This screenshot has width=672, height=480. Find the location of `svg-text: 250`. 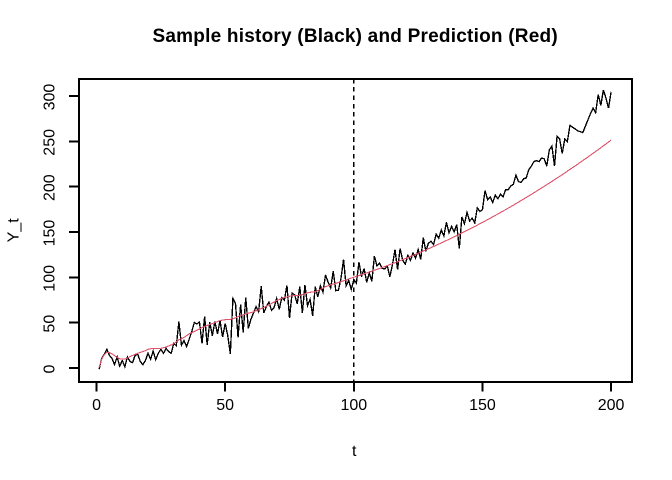

svg-text: 250 is located at coordinates (50, 142).